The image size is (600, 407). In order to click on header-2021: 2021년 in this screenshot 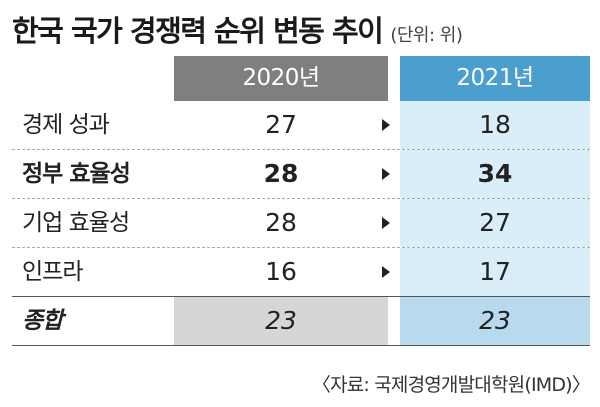, I will do `click(495, 78)`.